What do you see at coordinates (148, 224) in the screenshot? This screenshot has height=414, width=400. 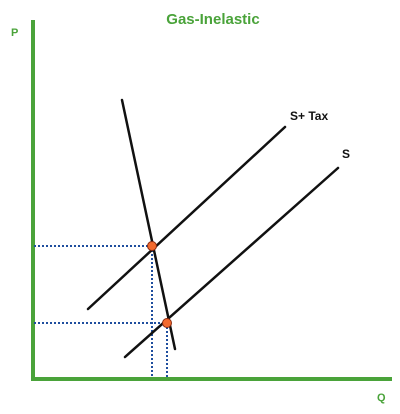 I see `demand-curve` at bounding box center [148, 224].